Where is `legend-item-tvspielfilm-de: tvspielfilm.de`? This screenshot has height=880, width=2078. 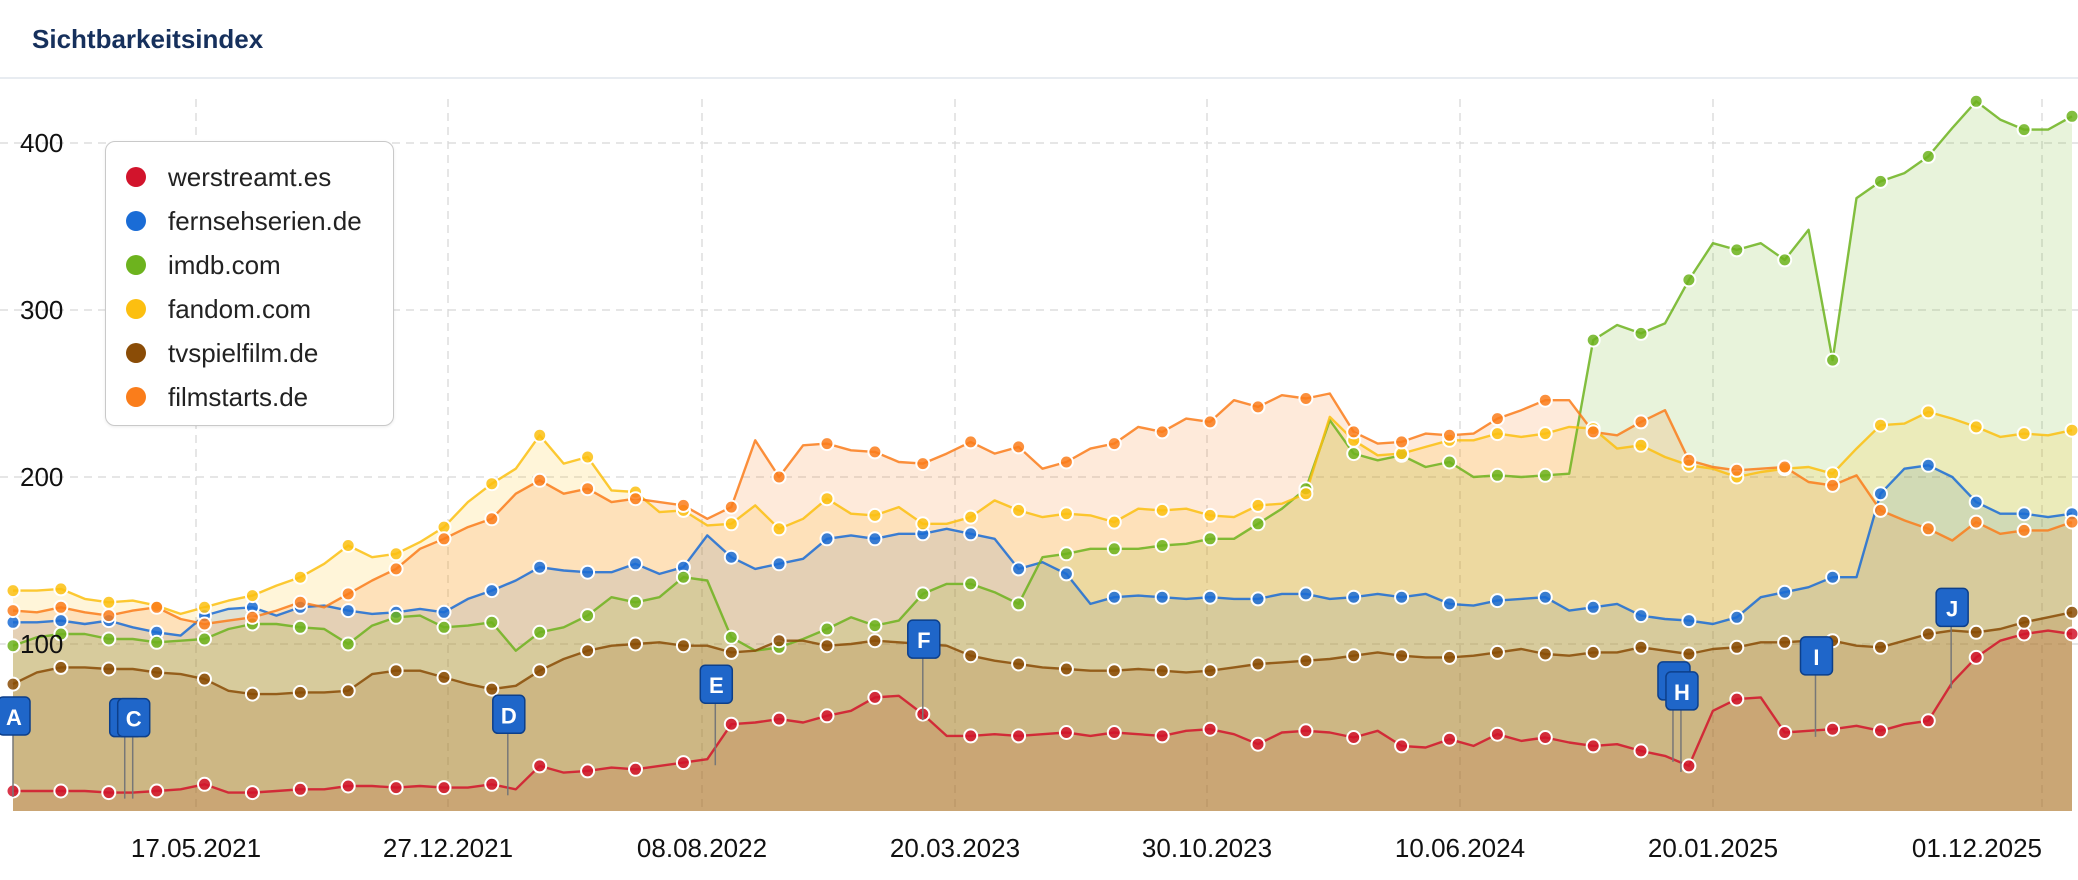 legend-item-tvspielfilm-de: tvspielfilm.de is located at coordinates (249, 353).